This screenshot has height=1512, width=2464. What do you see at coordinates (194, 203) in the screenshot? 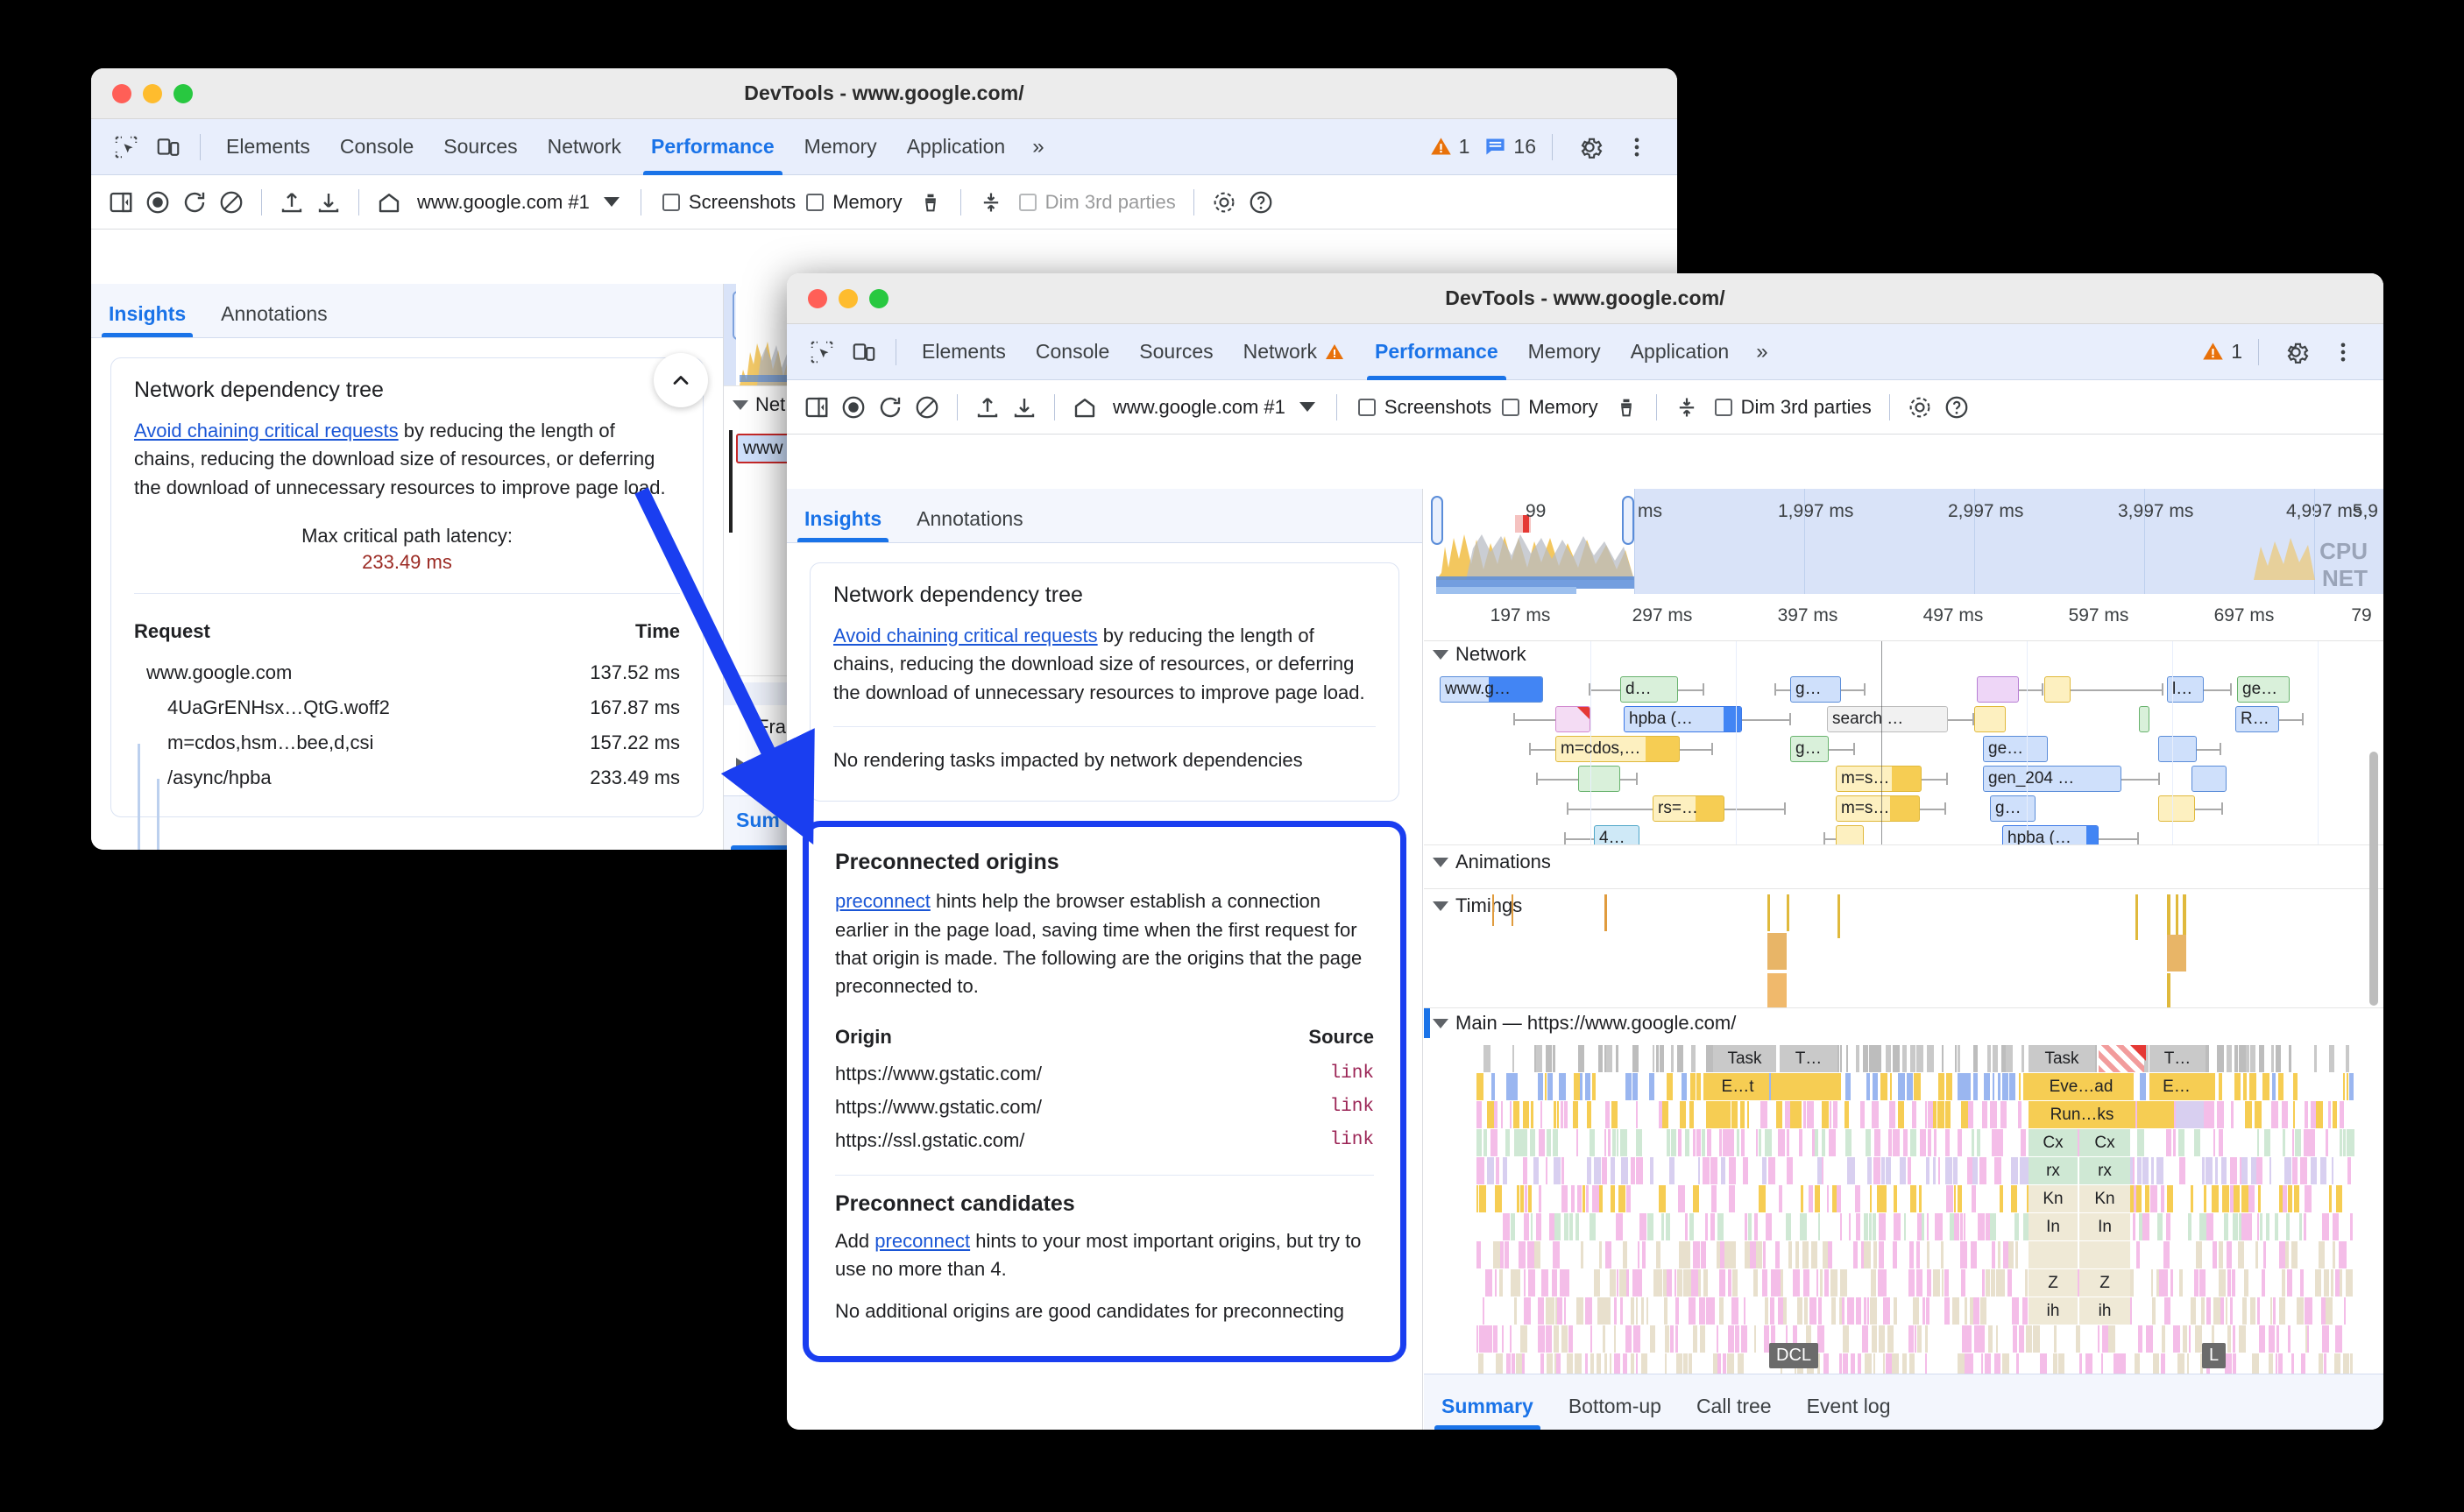
I see `reload-and-record-icon` at bounding box center [194, 203].